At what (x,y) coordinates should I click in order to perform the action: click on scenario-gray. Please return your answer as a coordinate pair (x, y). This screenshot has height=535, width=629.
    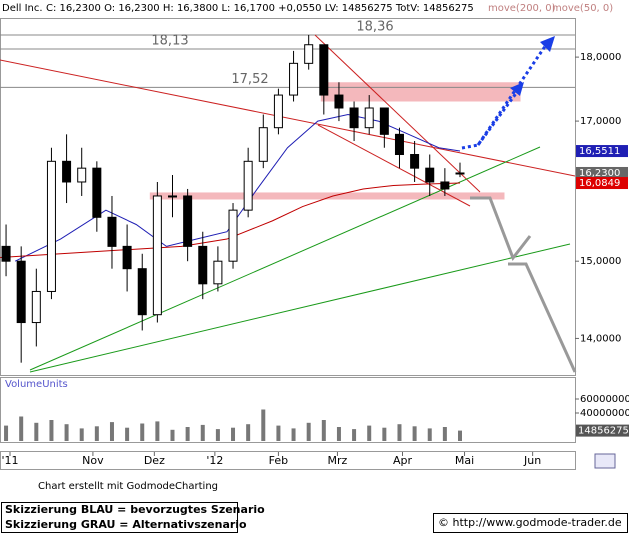
    Looking at the image, I should click on (501, 229).